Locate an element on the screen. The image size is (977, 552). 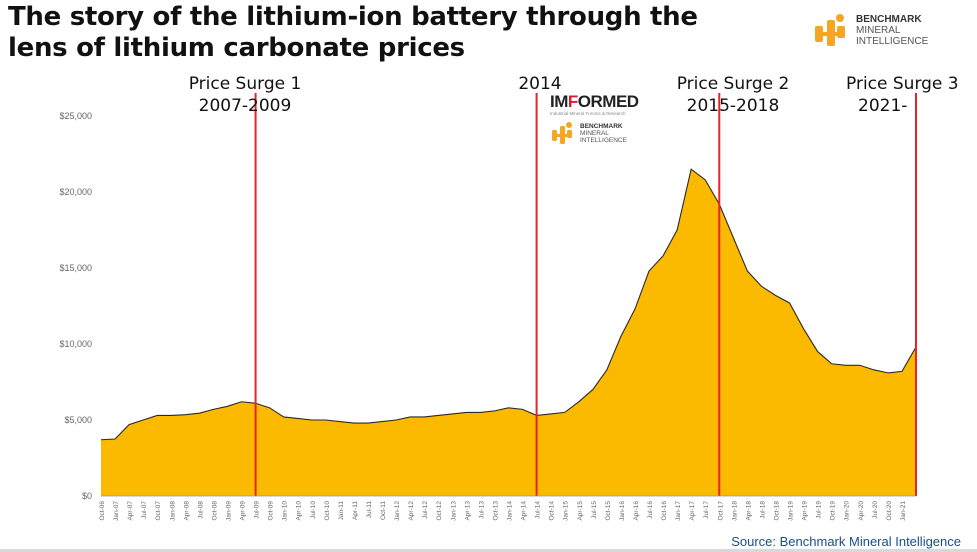
x-tick-label: Jul-13 is located at coordinates (481, 510).